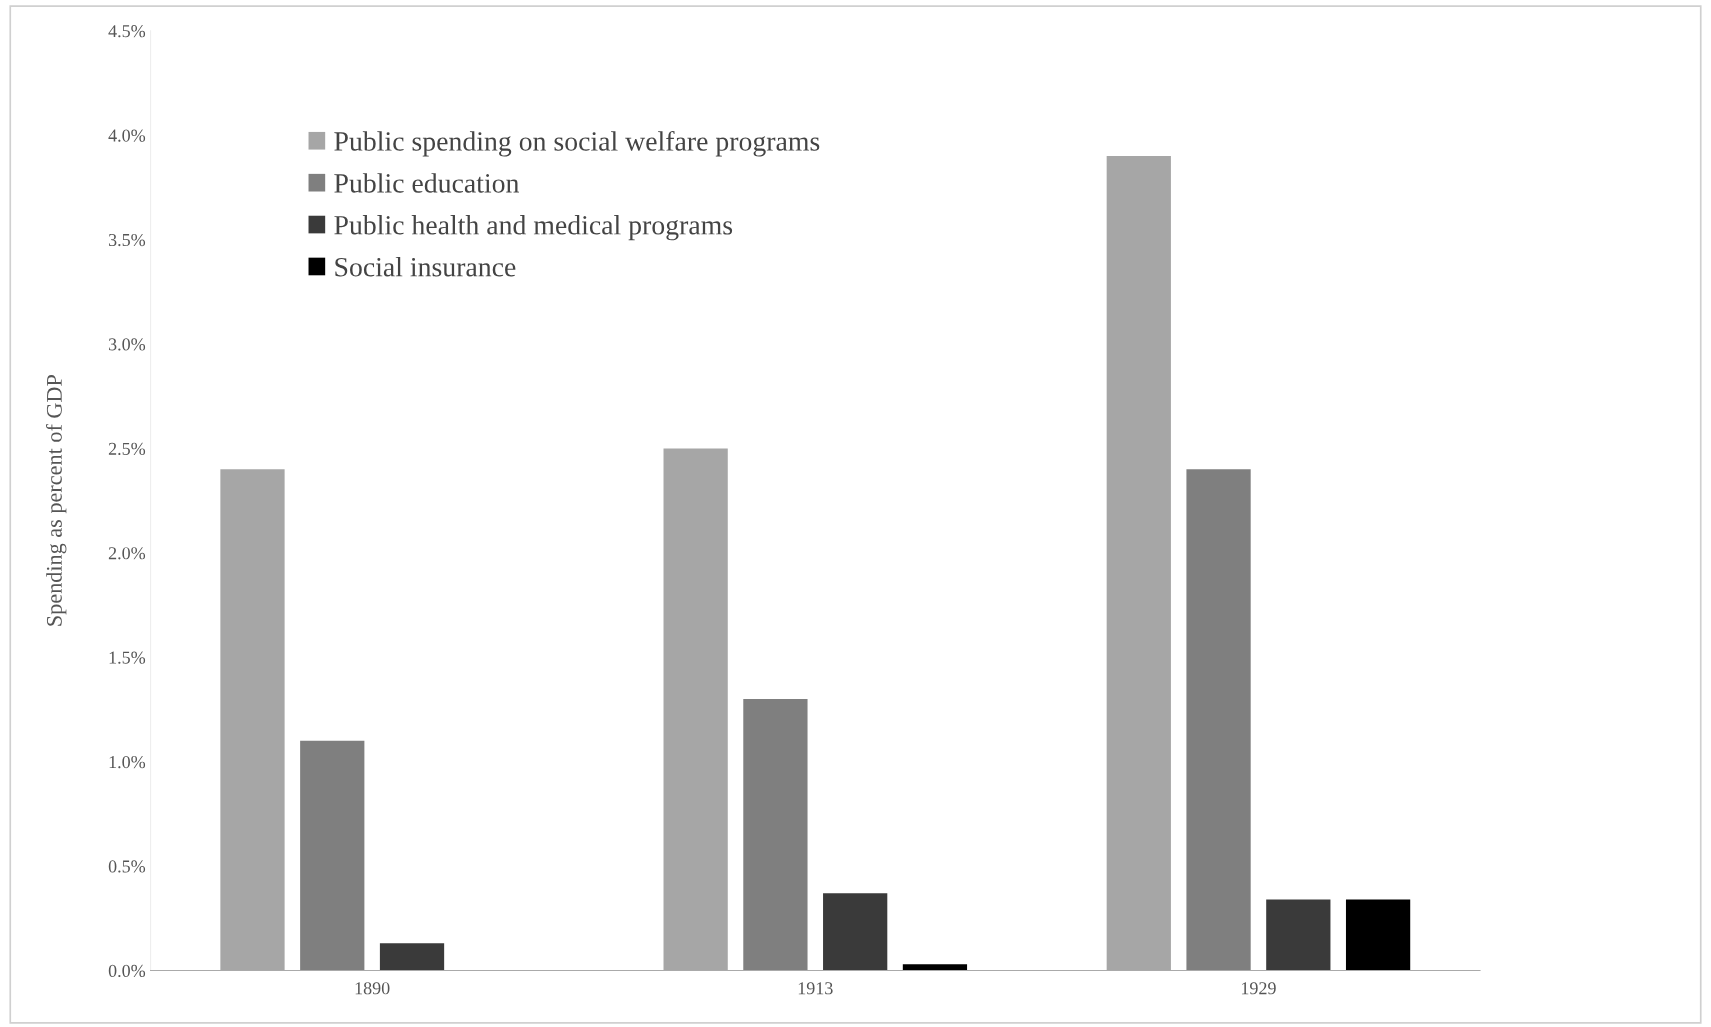  Describe the element at coordinates (577, 143) in the screenshot. I see `legend-label: Public spending on social welfare programs` at that location.